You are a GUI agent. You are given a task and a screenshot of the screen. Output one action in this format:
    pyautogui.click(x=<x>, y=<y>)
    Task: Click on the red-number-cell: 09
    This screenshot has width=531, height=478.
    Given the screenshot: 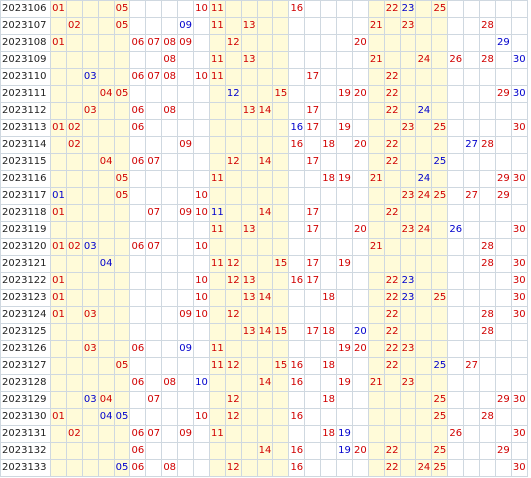 What is the action you would take?
    pyautogui.click(x=186, y=434)
    